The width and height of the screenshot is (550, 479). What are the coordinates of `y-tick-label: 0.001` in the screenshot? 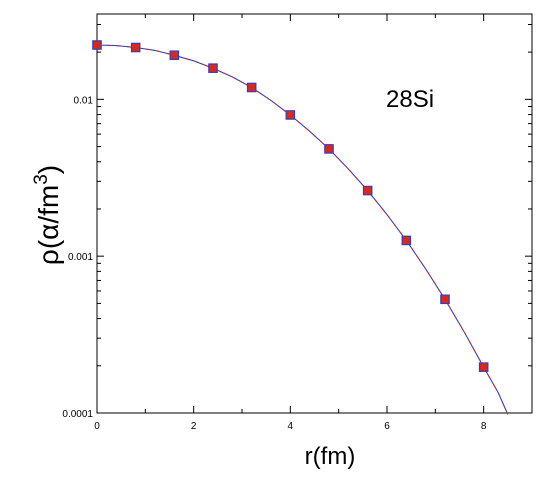 It's located at (80, 257).